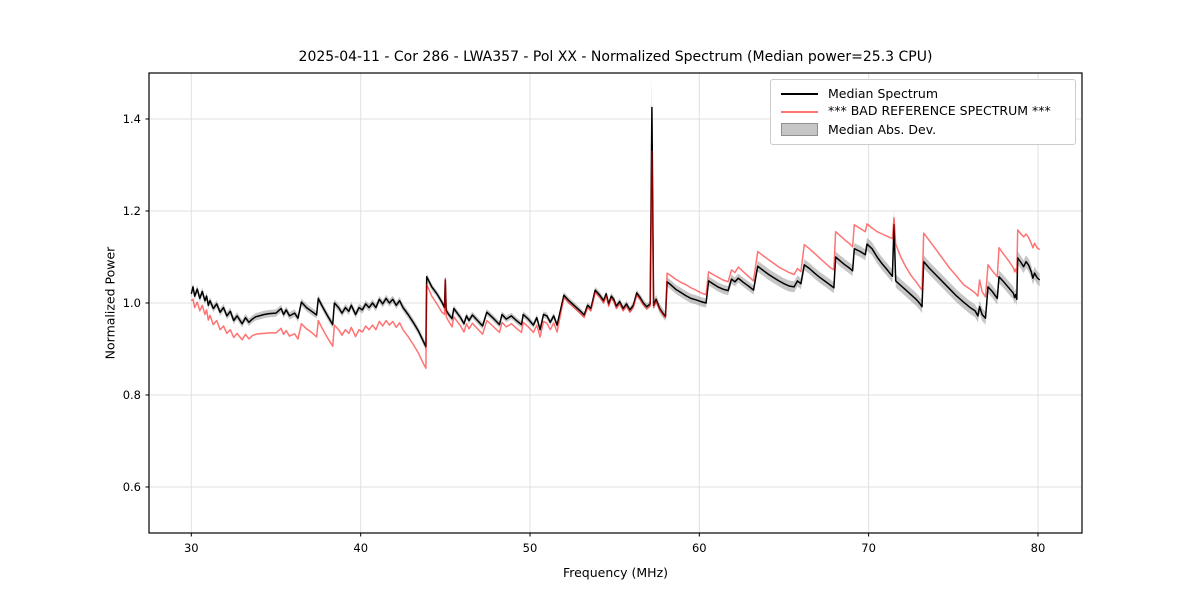 This screenshot has height=600, width=1200. What do you see at coordinates (360, 548) in the screenshot?
I see `x-tick-label: 40` at bounding box center [360, 548].